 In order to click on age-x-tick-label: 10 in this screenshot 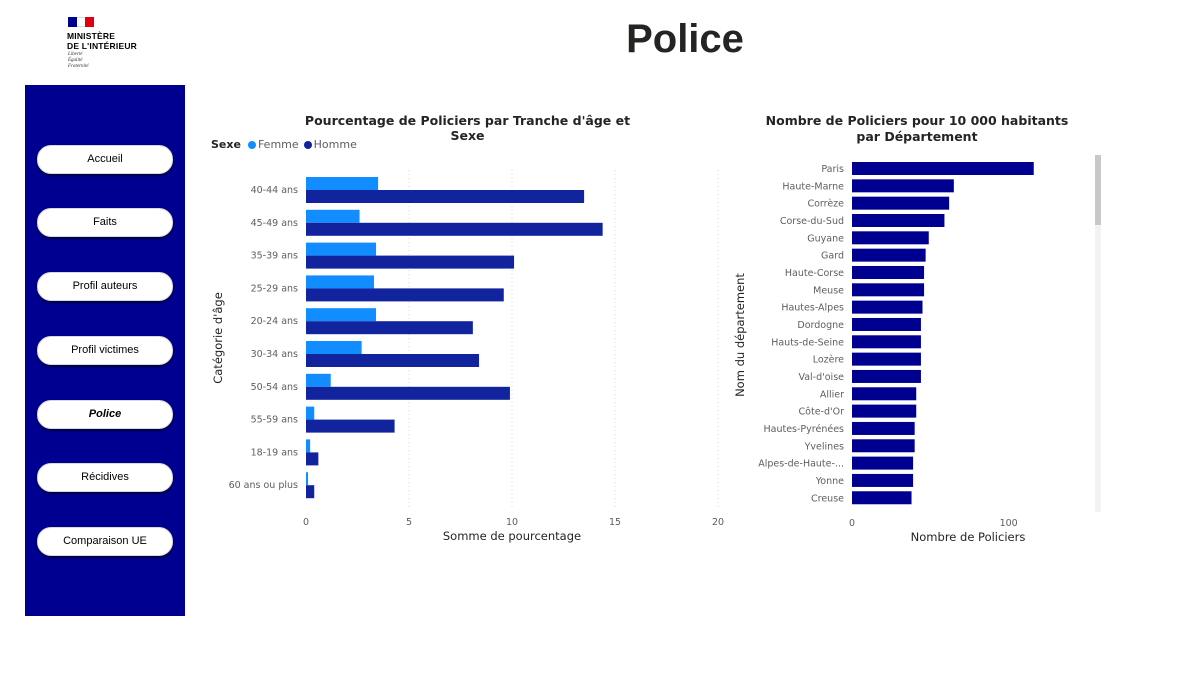, I will do `click(512, 522)`.